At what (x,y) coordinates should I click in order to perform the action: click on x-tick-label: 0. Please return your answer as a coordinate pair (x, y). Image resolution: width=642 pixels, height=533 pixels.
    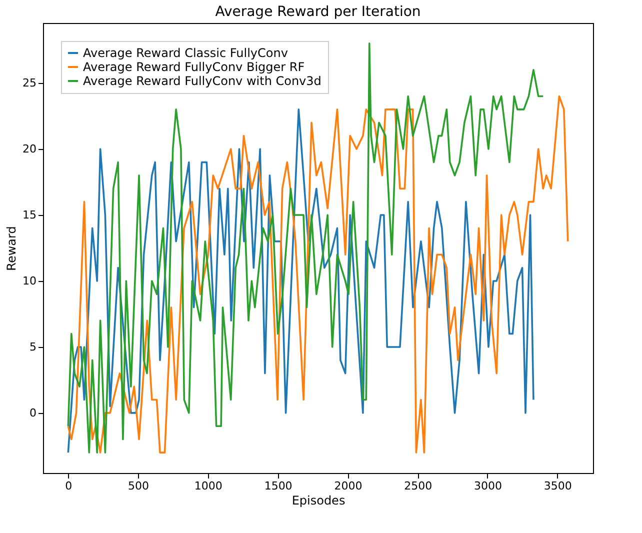
    Looking at the image, I should click on (68, 486).